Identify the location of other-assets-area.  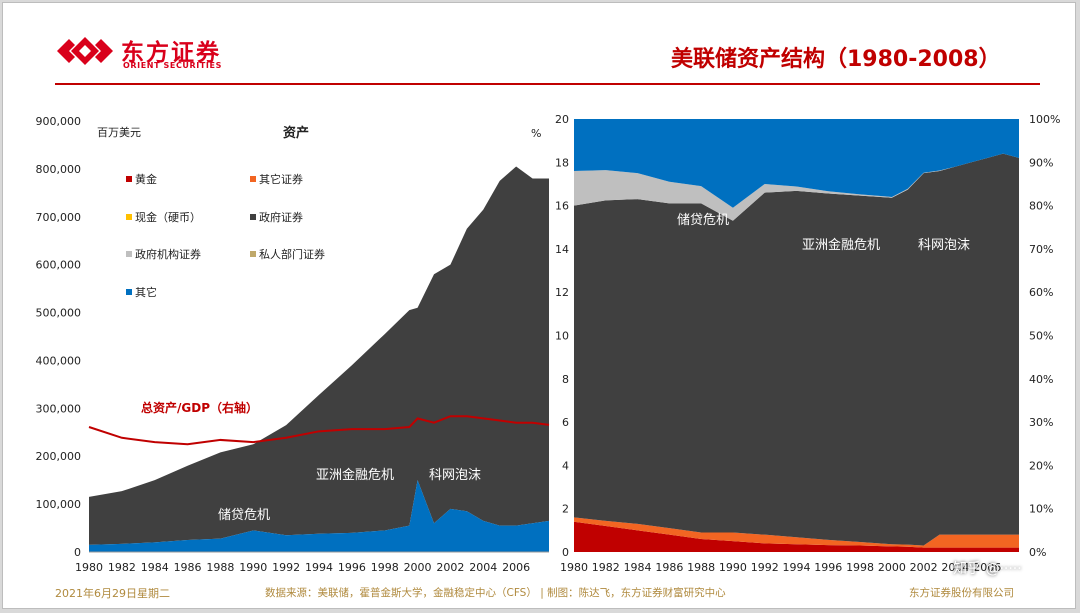
(319, 516).